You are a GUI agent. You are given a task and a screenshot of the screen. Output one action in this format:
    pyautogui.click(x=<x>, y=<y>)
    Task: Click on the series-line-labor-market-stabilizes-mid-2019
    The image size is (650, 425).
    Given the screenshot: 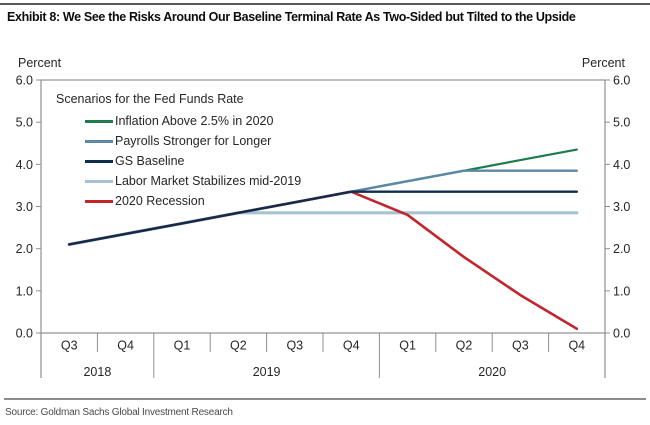 What is the action you would take?
    pyautogui.click(x=323, y=228)
    